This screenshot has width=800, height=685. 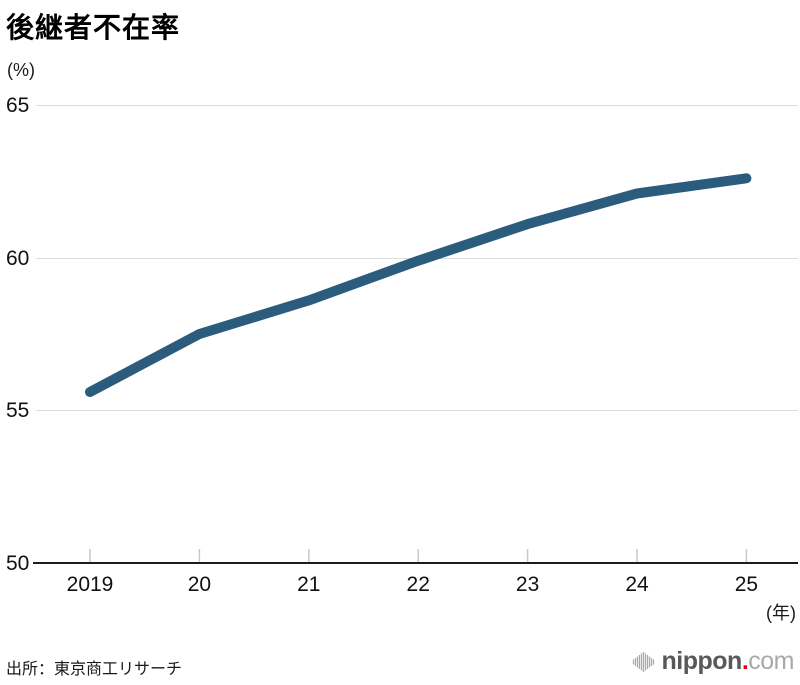 I want to click on x-tick-label-22: 22, so click(x=418, y=584).